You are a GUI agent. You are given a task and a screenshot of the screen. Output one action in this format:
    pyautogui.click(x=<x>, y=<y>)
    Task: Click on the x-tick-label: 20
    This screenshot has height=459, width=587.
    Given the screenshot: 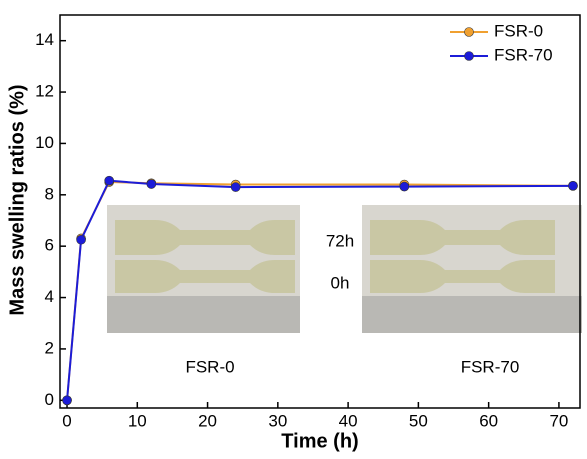 What is the action you would take?
    pyautogui.click(x=207, y=420)
    